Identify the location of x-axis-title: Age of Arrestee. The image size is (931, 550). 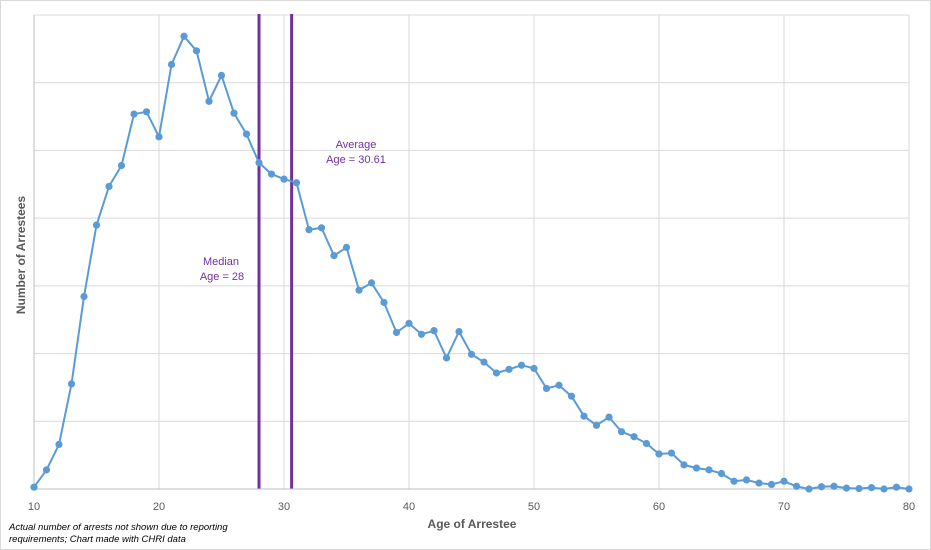
(472, 524).